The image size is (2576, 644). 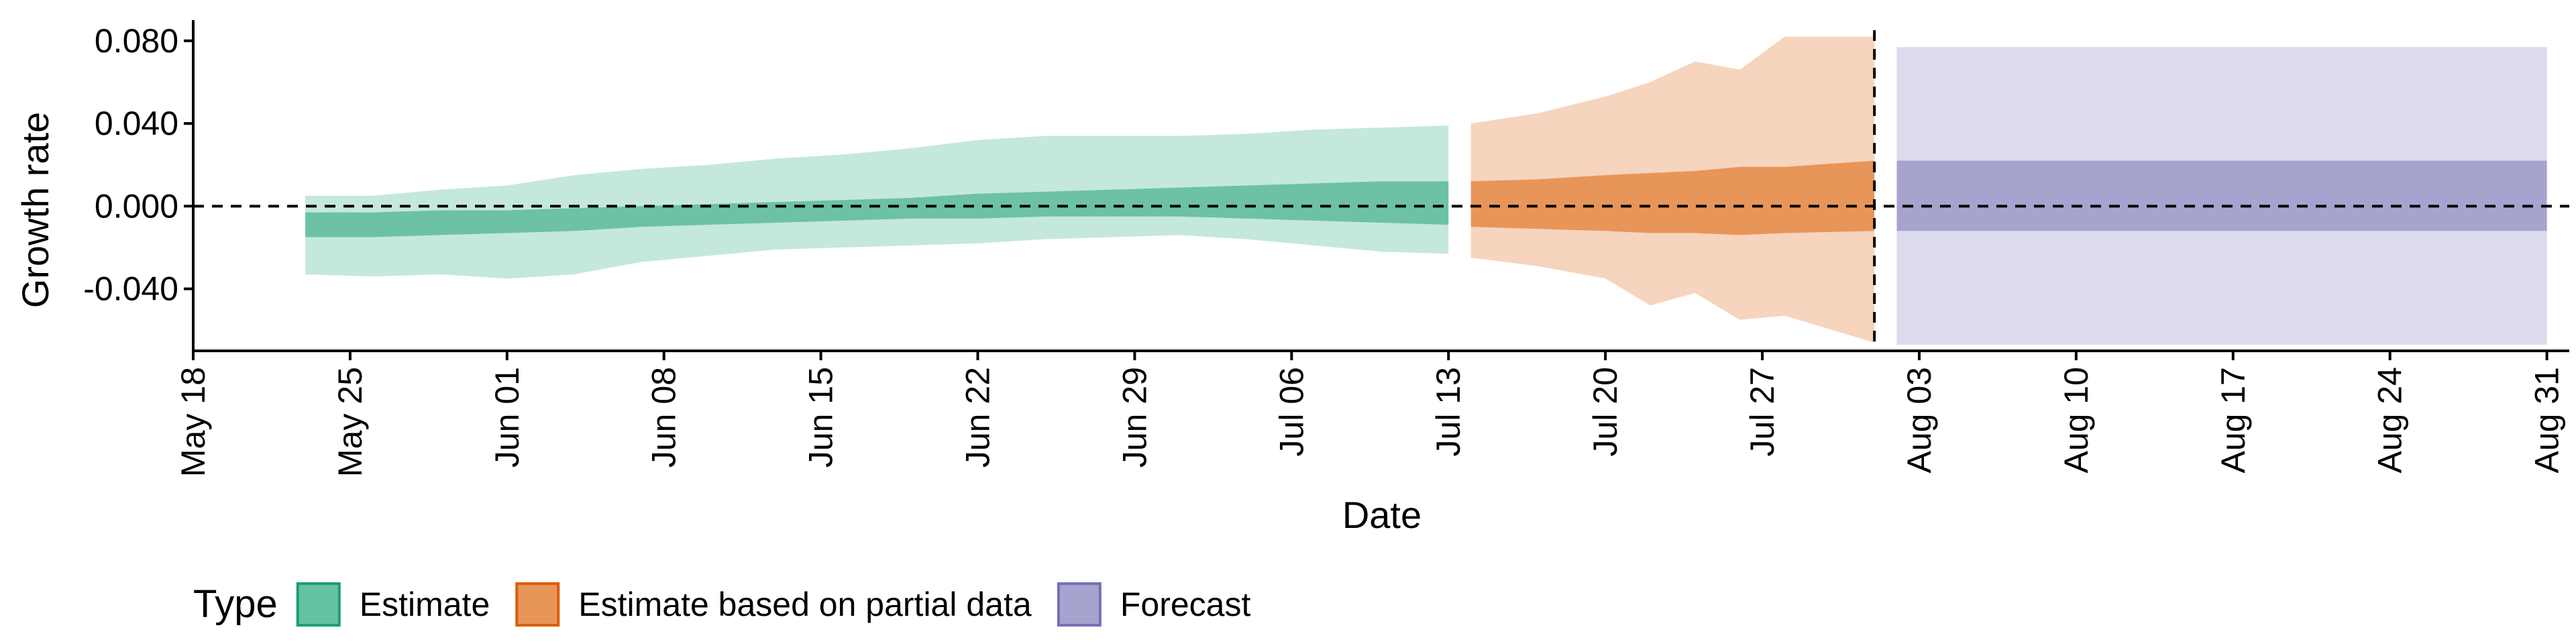 What do you see at coordinates (136, 206) in the screenshot?
I see `y-tick-label: 0.000` at bounding box center [136, 206].